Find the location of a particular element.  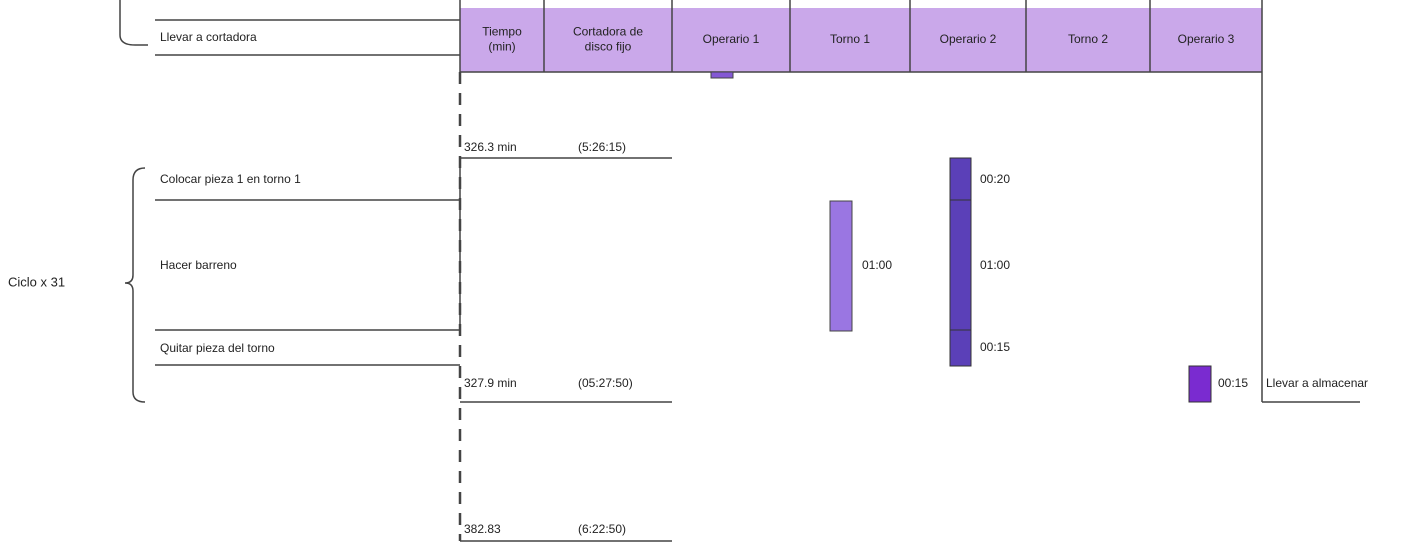

column-header: Tiempo is located at coordinates (502, 32).